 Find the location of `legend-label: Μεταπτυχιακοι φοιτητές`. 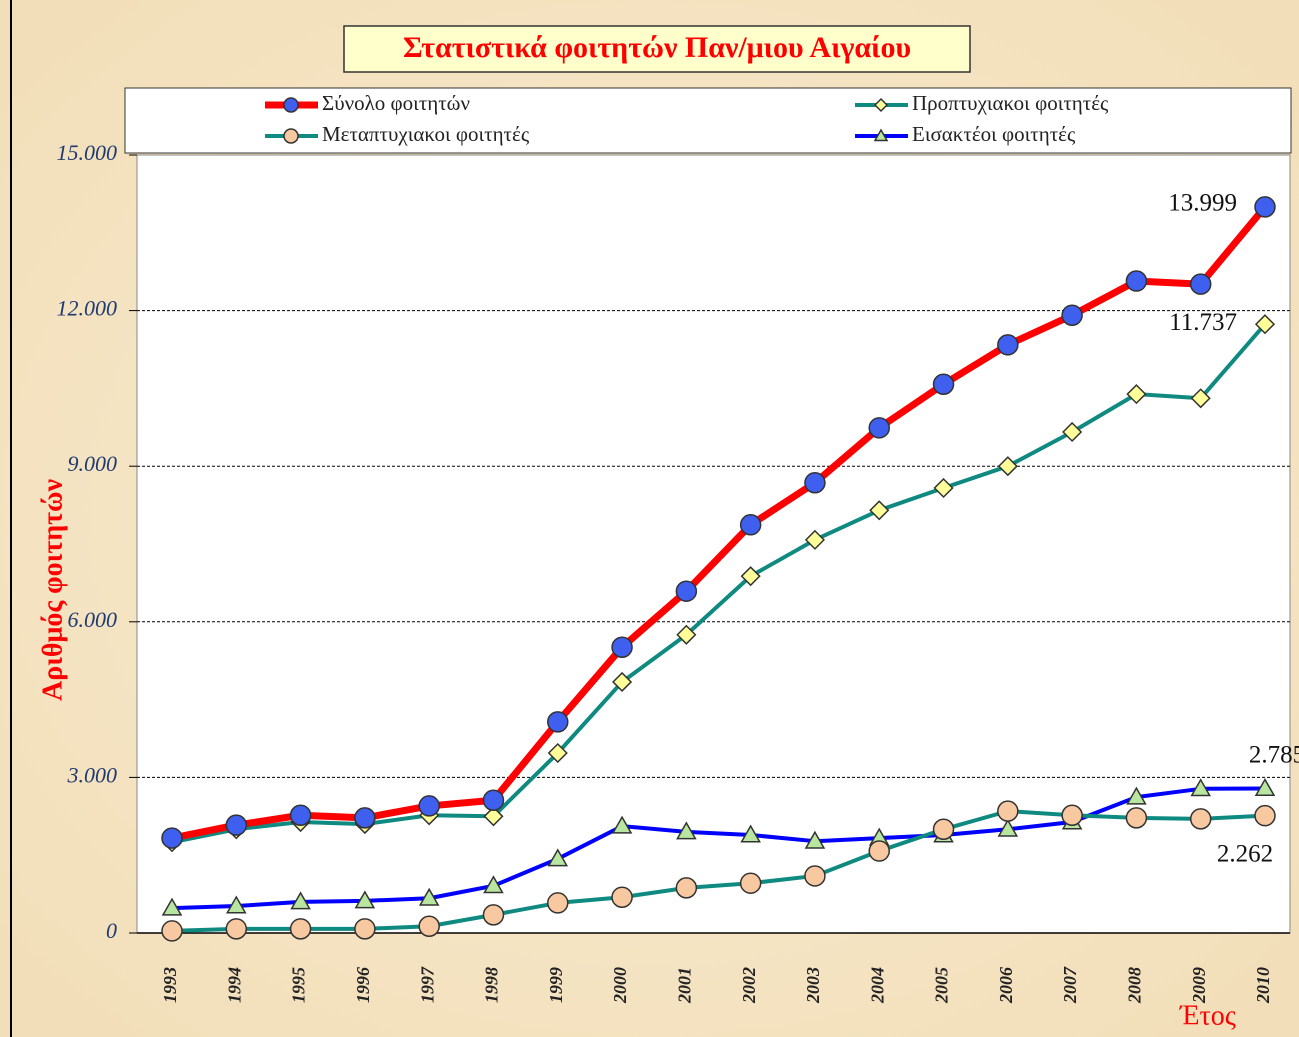

legend-label: Μεταπτυχιακοι φοιτητές is located at coordinates (426, 134).